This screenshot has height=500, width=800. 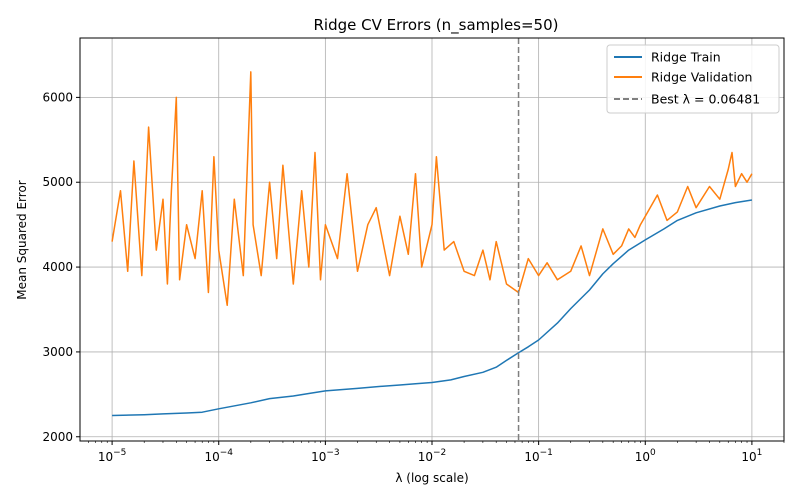 What do you see at coordinates (705, 99) in the screenshot?
I see `legend-label-best-lambda: Best λ = 0.06481` at bounding box center [705, 99].